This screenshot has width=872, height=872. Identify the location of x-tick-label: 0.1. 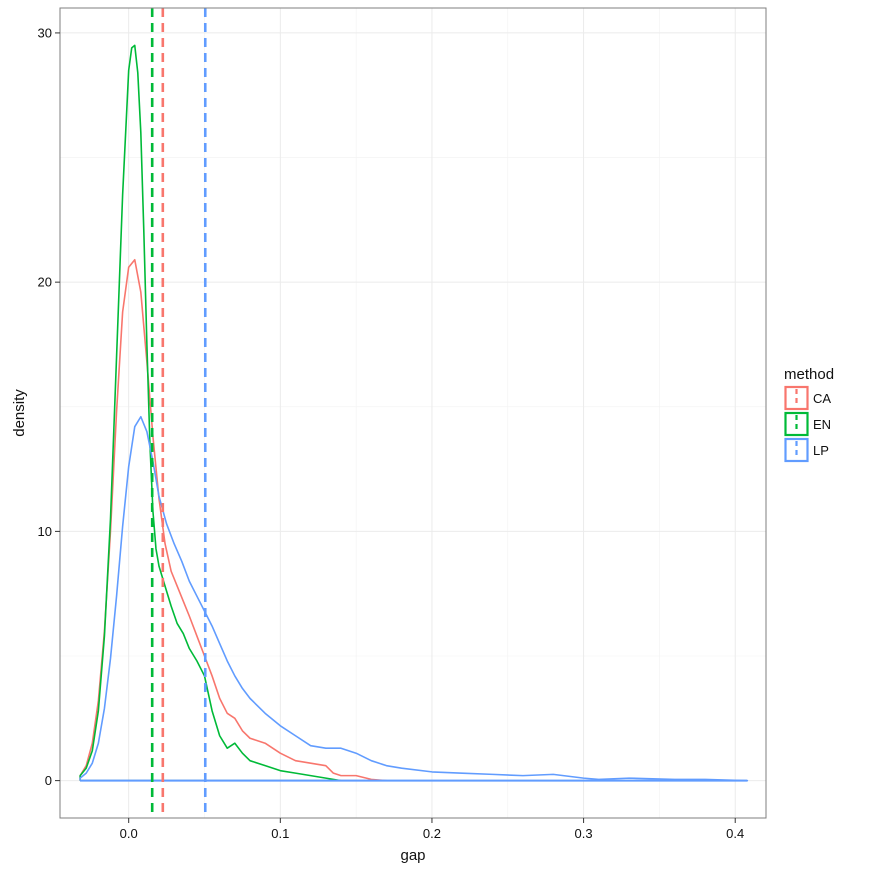
(280, 833).